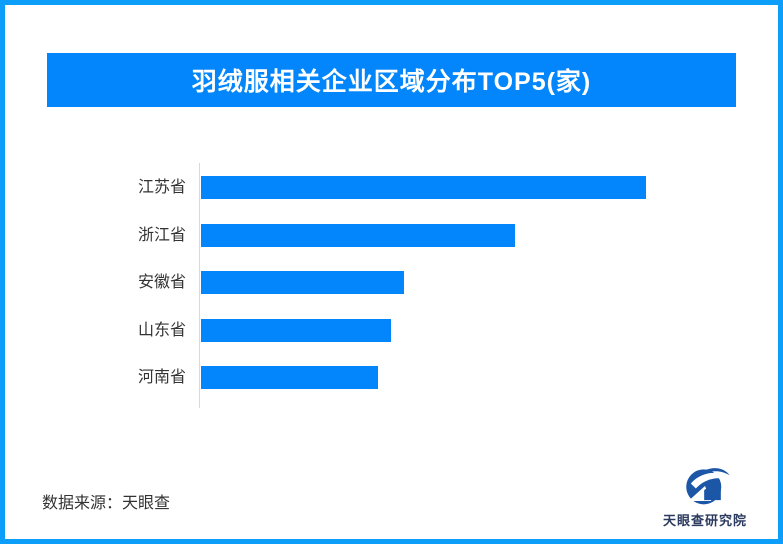 Image resolution: width=783 pixels, height=544 pixels. I want to click on y-axis-line, so click(199, 285).